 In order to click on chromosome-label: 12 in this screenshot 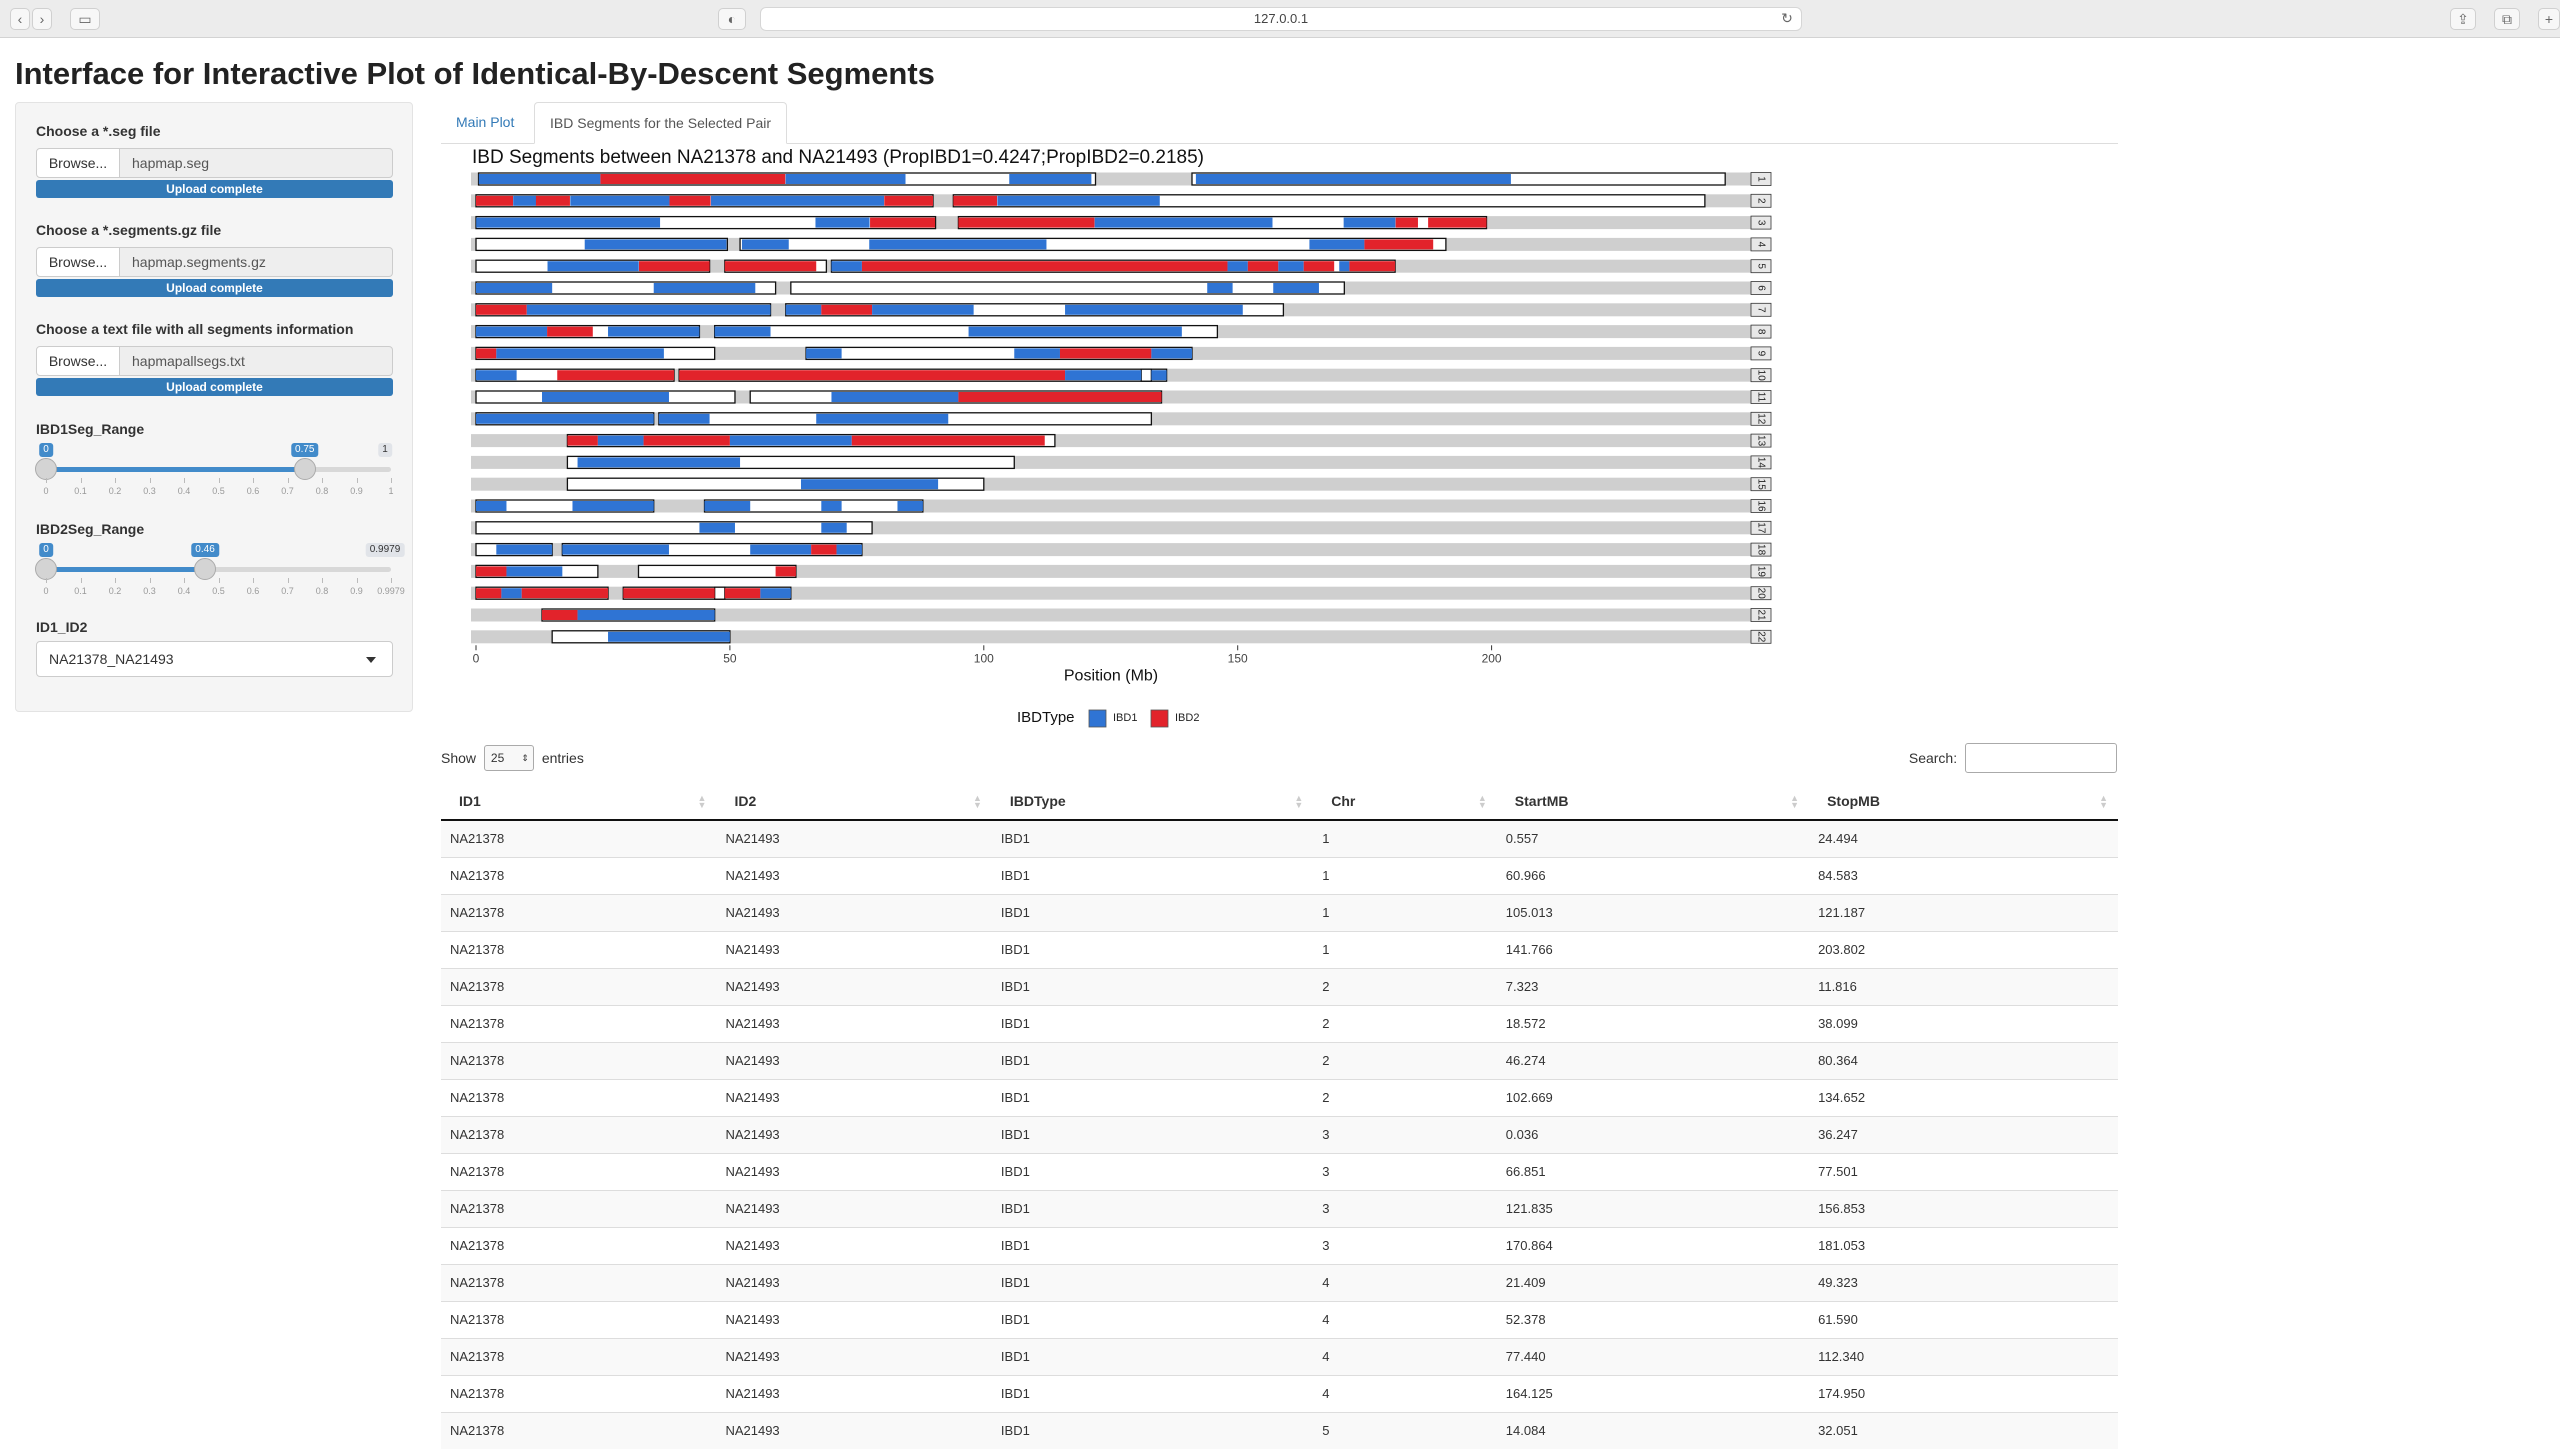, I will do `click(1760, 419)`.